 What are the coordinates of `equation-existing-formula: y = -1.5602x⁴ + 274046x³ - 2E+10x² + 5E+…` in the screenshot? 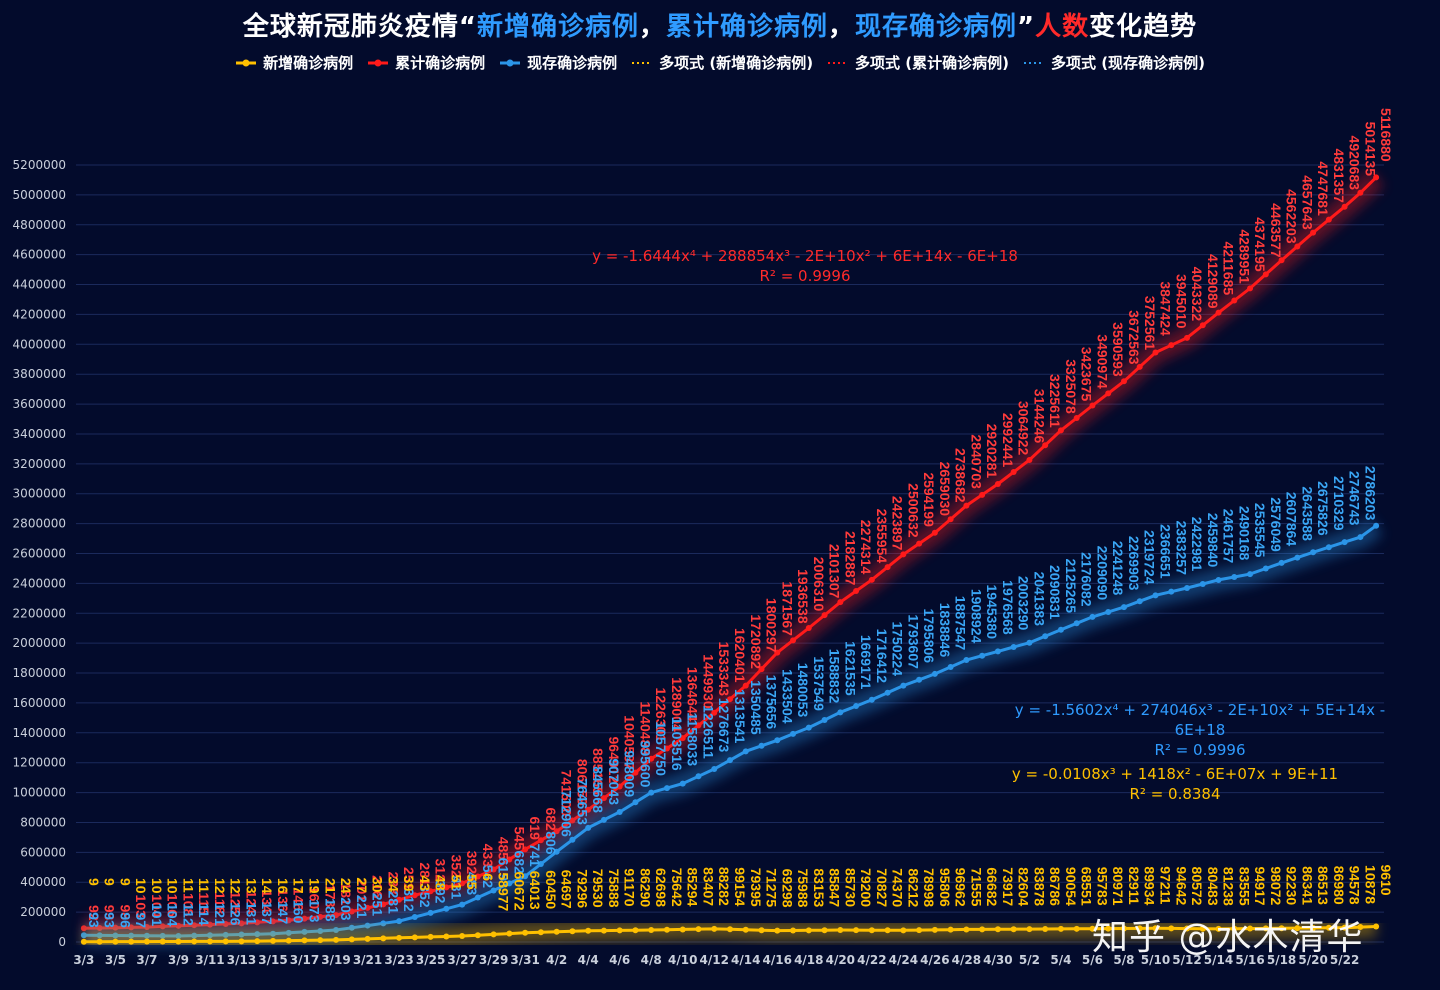 It's located at (1200, 720).